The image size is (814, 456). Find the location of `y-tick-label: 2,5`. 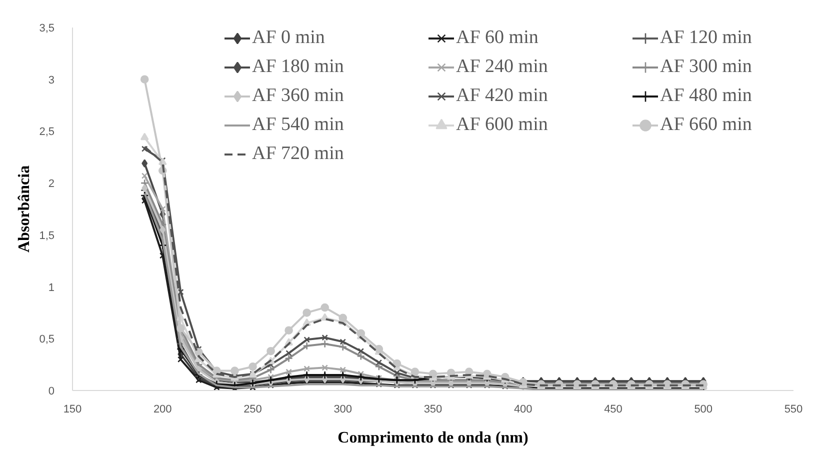

y-tick-label: 2,5 is located at coordinates (47, 132).